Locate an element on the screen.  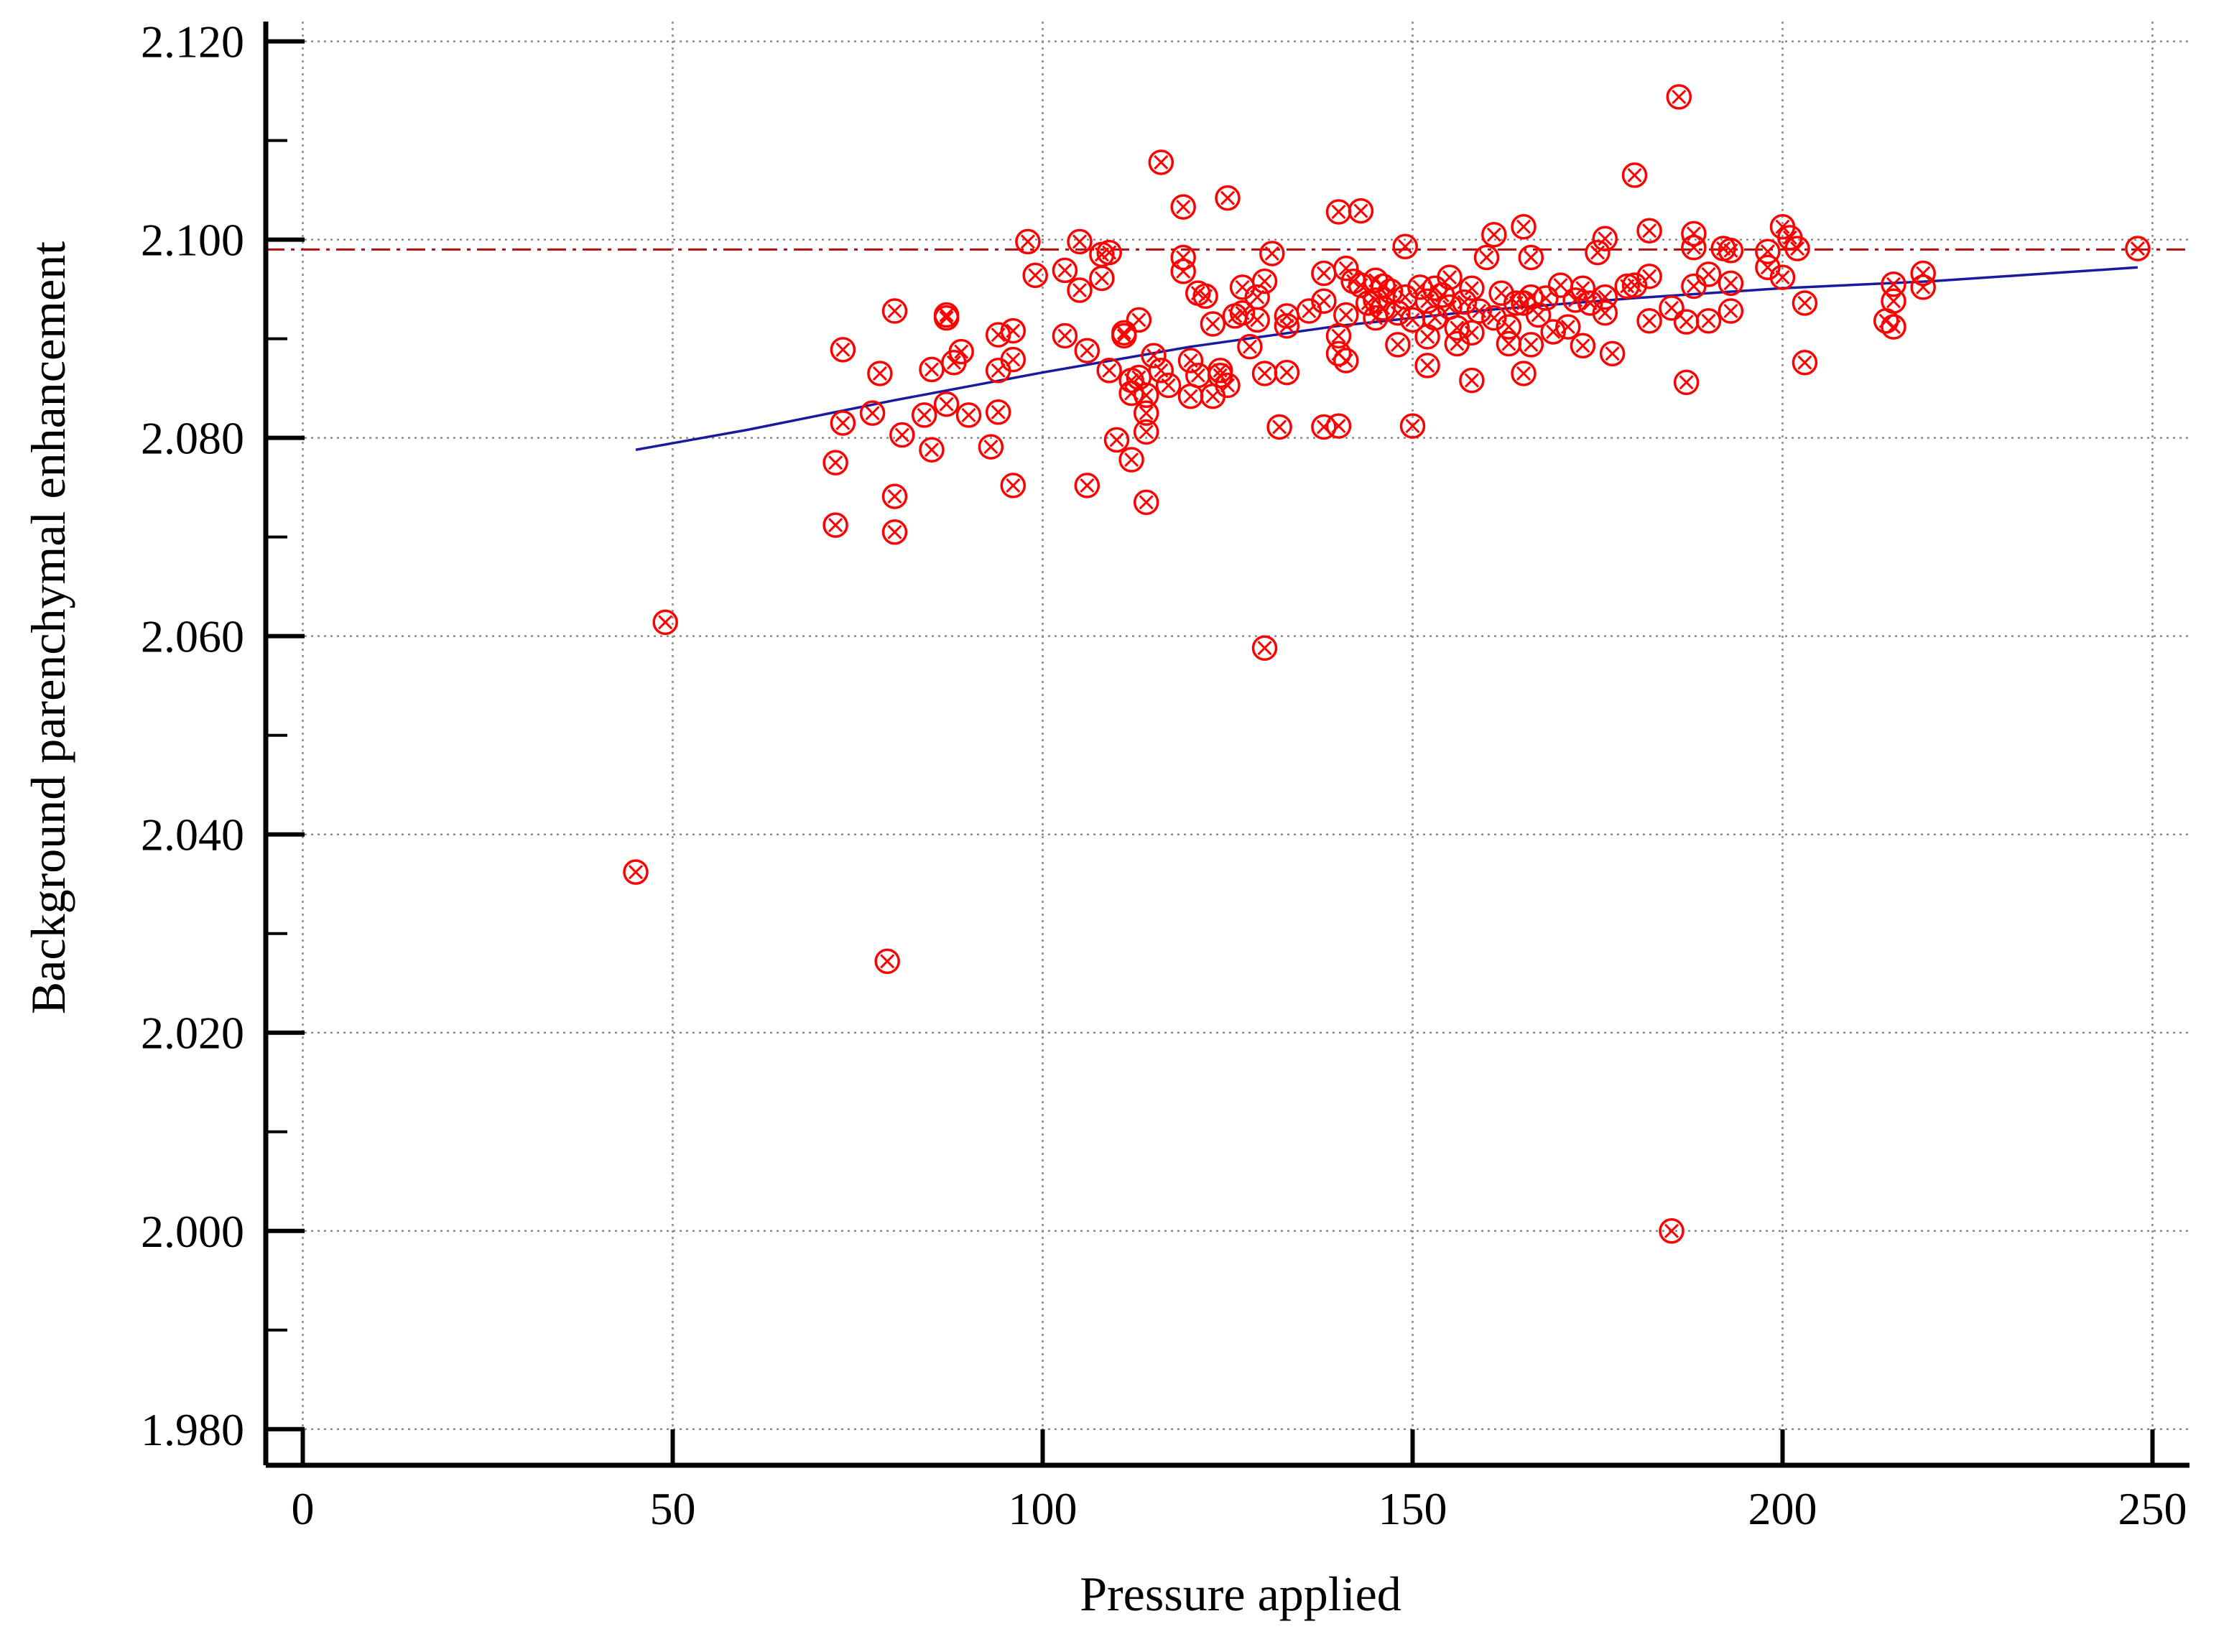
x-tick-label: 50 is located at coordinates (673, 1509).